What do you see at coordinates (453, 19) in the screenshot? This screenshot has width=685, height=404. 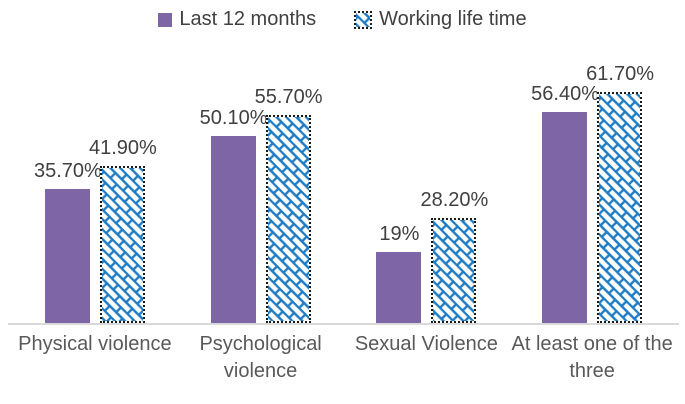 I see `legend-label-working-life-time: Working life time` at bounding box center [453, 19].